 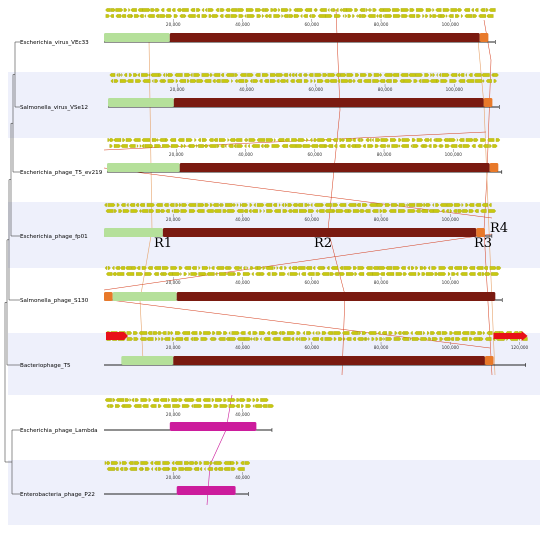 What do you see at coordinates (45, 366) in the screenshot?
I see `genome-label: Bacteriophage_T5` at bounding box center [45, 366].